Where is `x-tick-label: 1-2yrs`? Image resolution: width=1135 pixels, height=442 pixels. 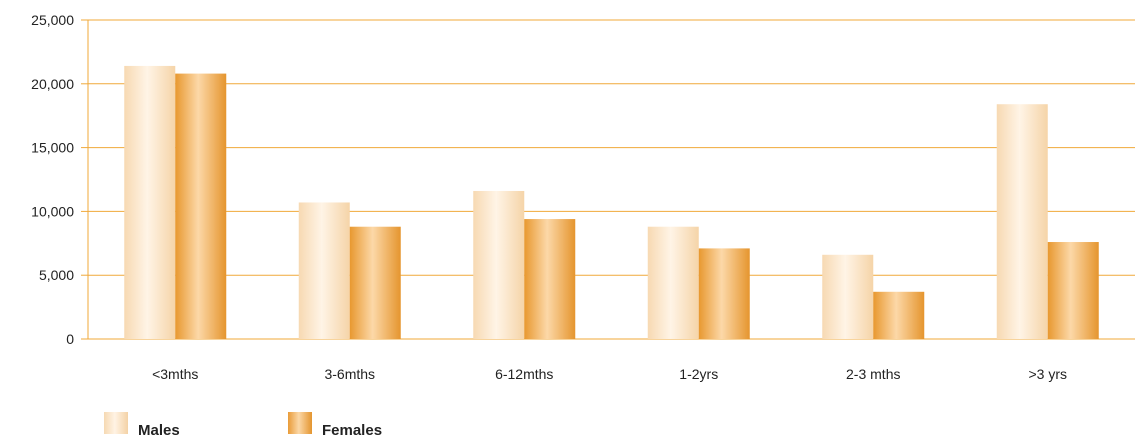
x-tick-label: 1-2yrs is located at coordinates (698, 374).